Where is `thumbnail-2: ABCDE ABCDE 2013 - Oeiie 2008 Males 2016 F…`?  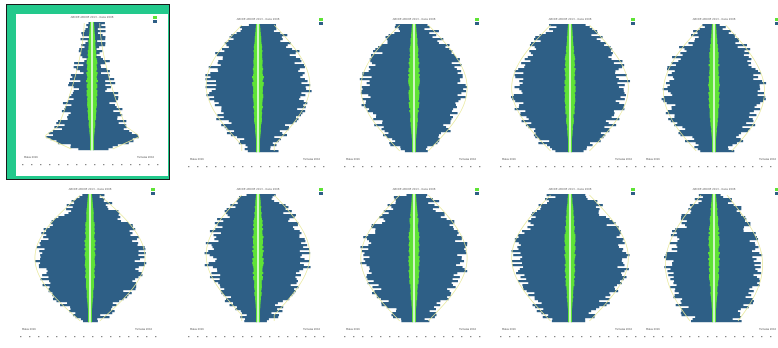 thumbnail-2: ABCDE ABCDE 2013 - Oeiie 2008 Males 2016 F… is located at coordinates (256, 95).